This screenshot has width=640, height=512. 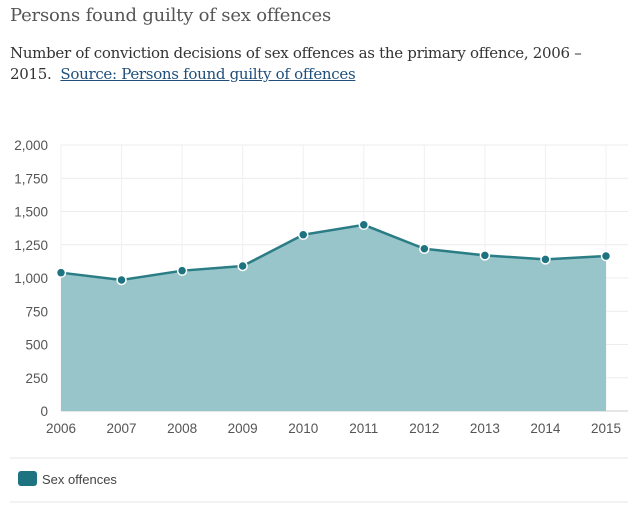 What do you see at coordinates (31, 145) in the screenshot?
I see `y-tick-label: 2,000` at bounding box center [31, 145].